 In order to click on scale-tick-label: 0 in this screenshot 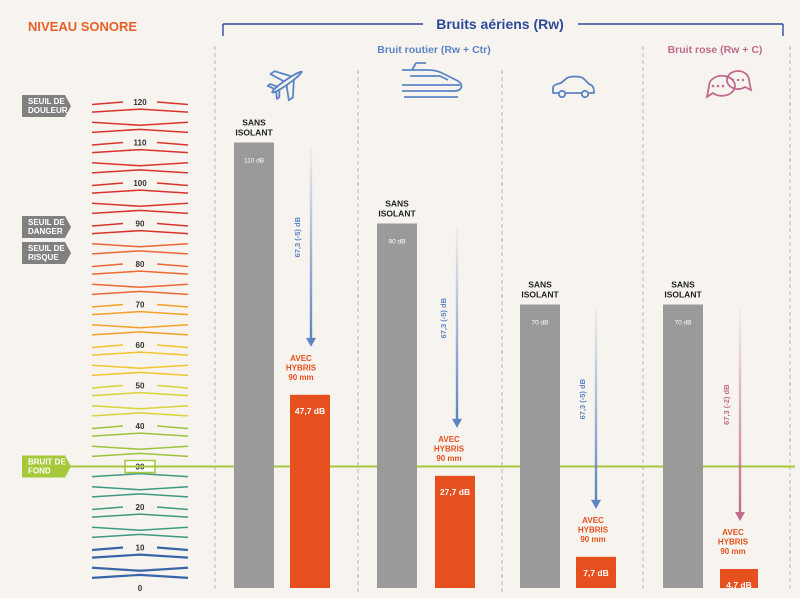, I will do `click(140, 588)`.